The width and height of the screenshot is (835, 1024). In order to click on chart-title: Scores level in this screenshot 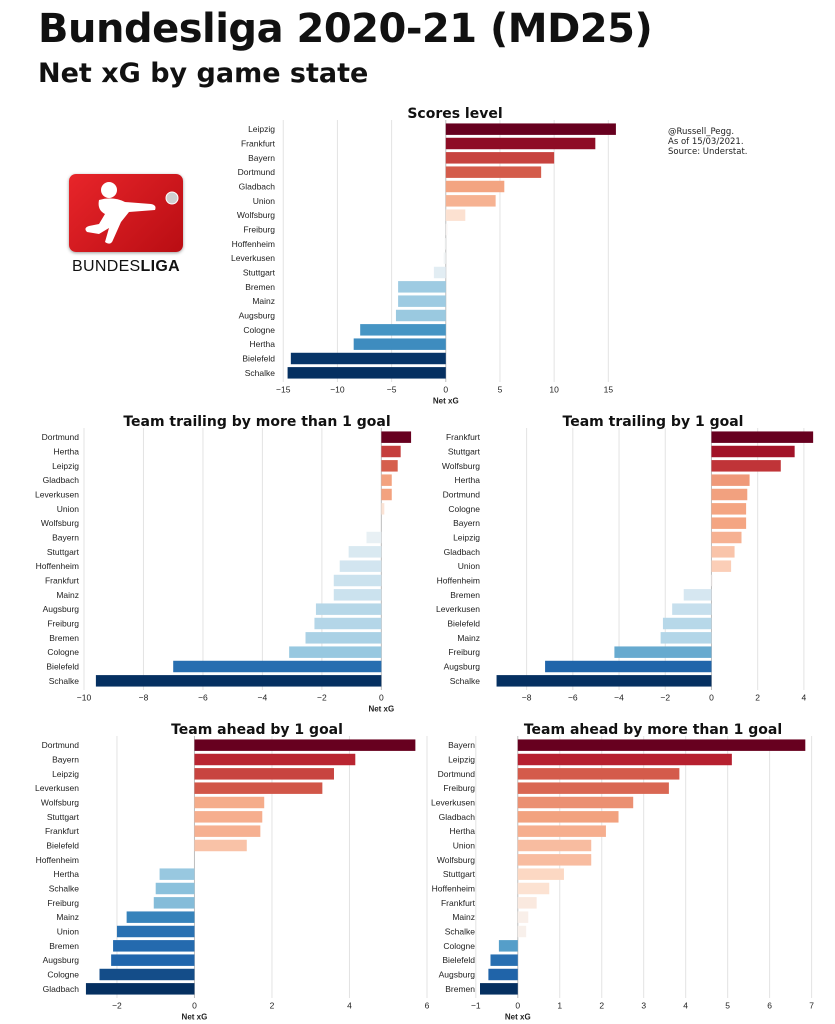, I will do `click(454, 114)`.